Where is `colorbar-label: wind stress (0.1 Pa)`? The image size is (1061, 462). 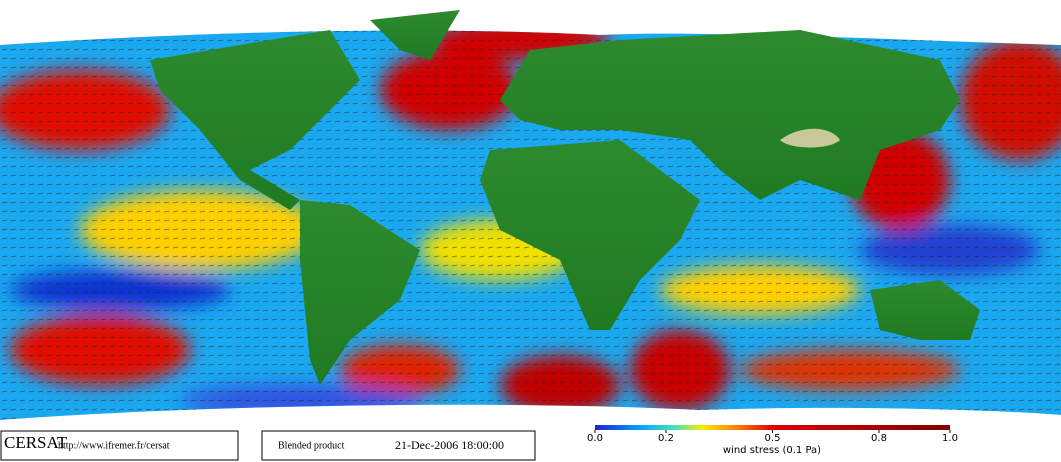
colorbar-label: wind stress (0.1 Pa) is located at coordinates (772, 450).